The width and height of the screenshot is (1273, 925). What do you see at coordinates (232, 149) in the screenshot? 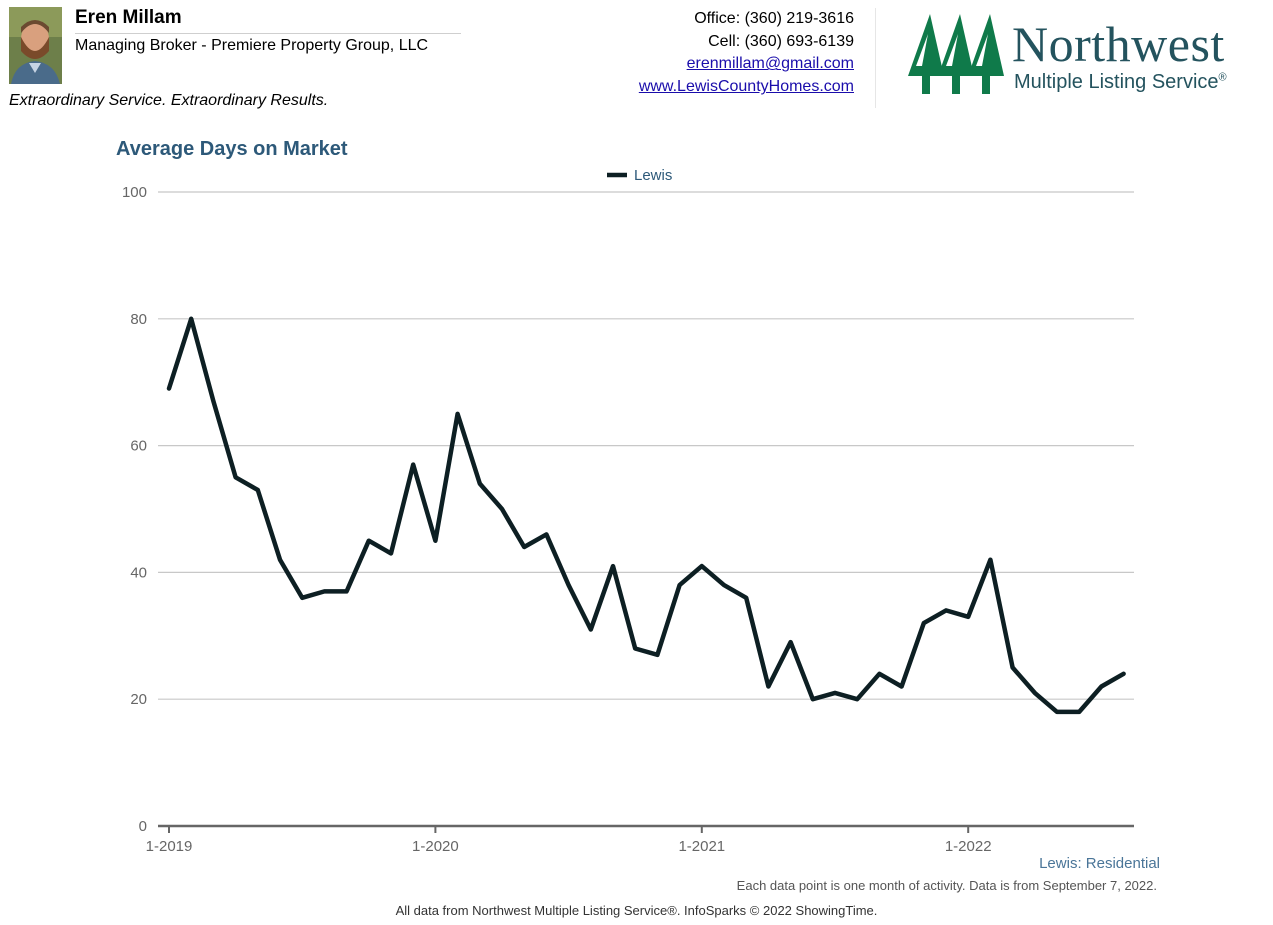
I see `chart-title: Average Days on Market` at bounding box center [232, 149].